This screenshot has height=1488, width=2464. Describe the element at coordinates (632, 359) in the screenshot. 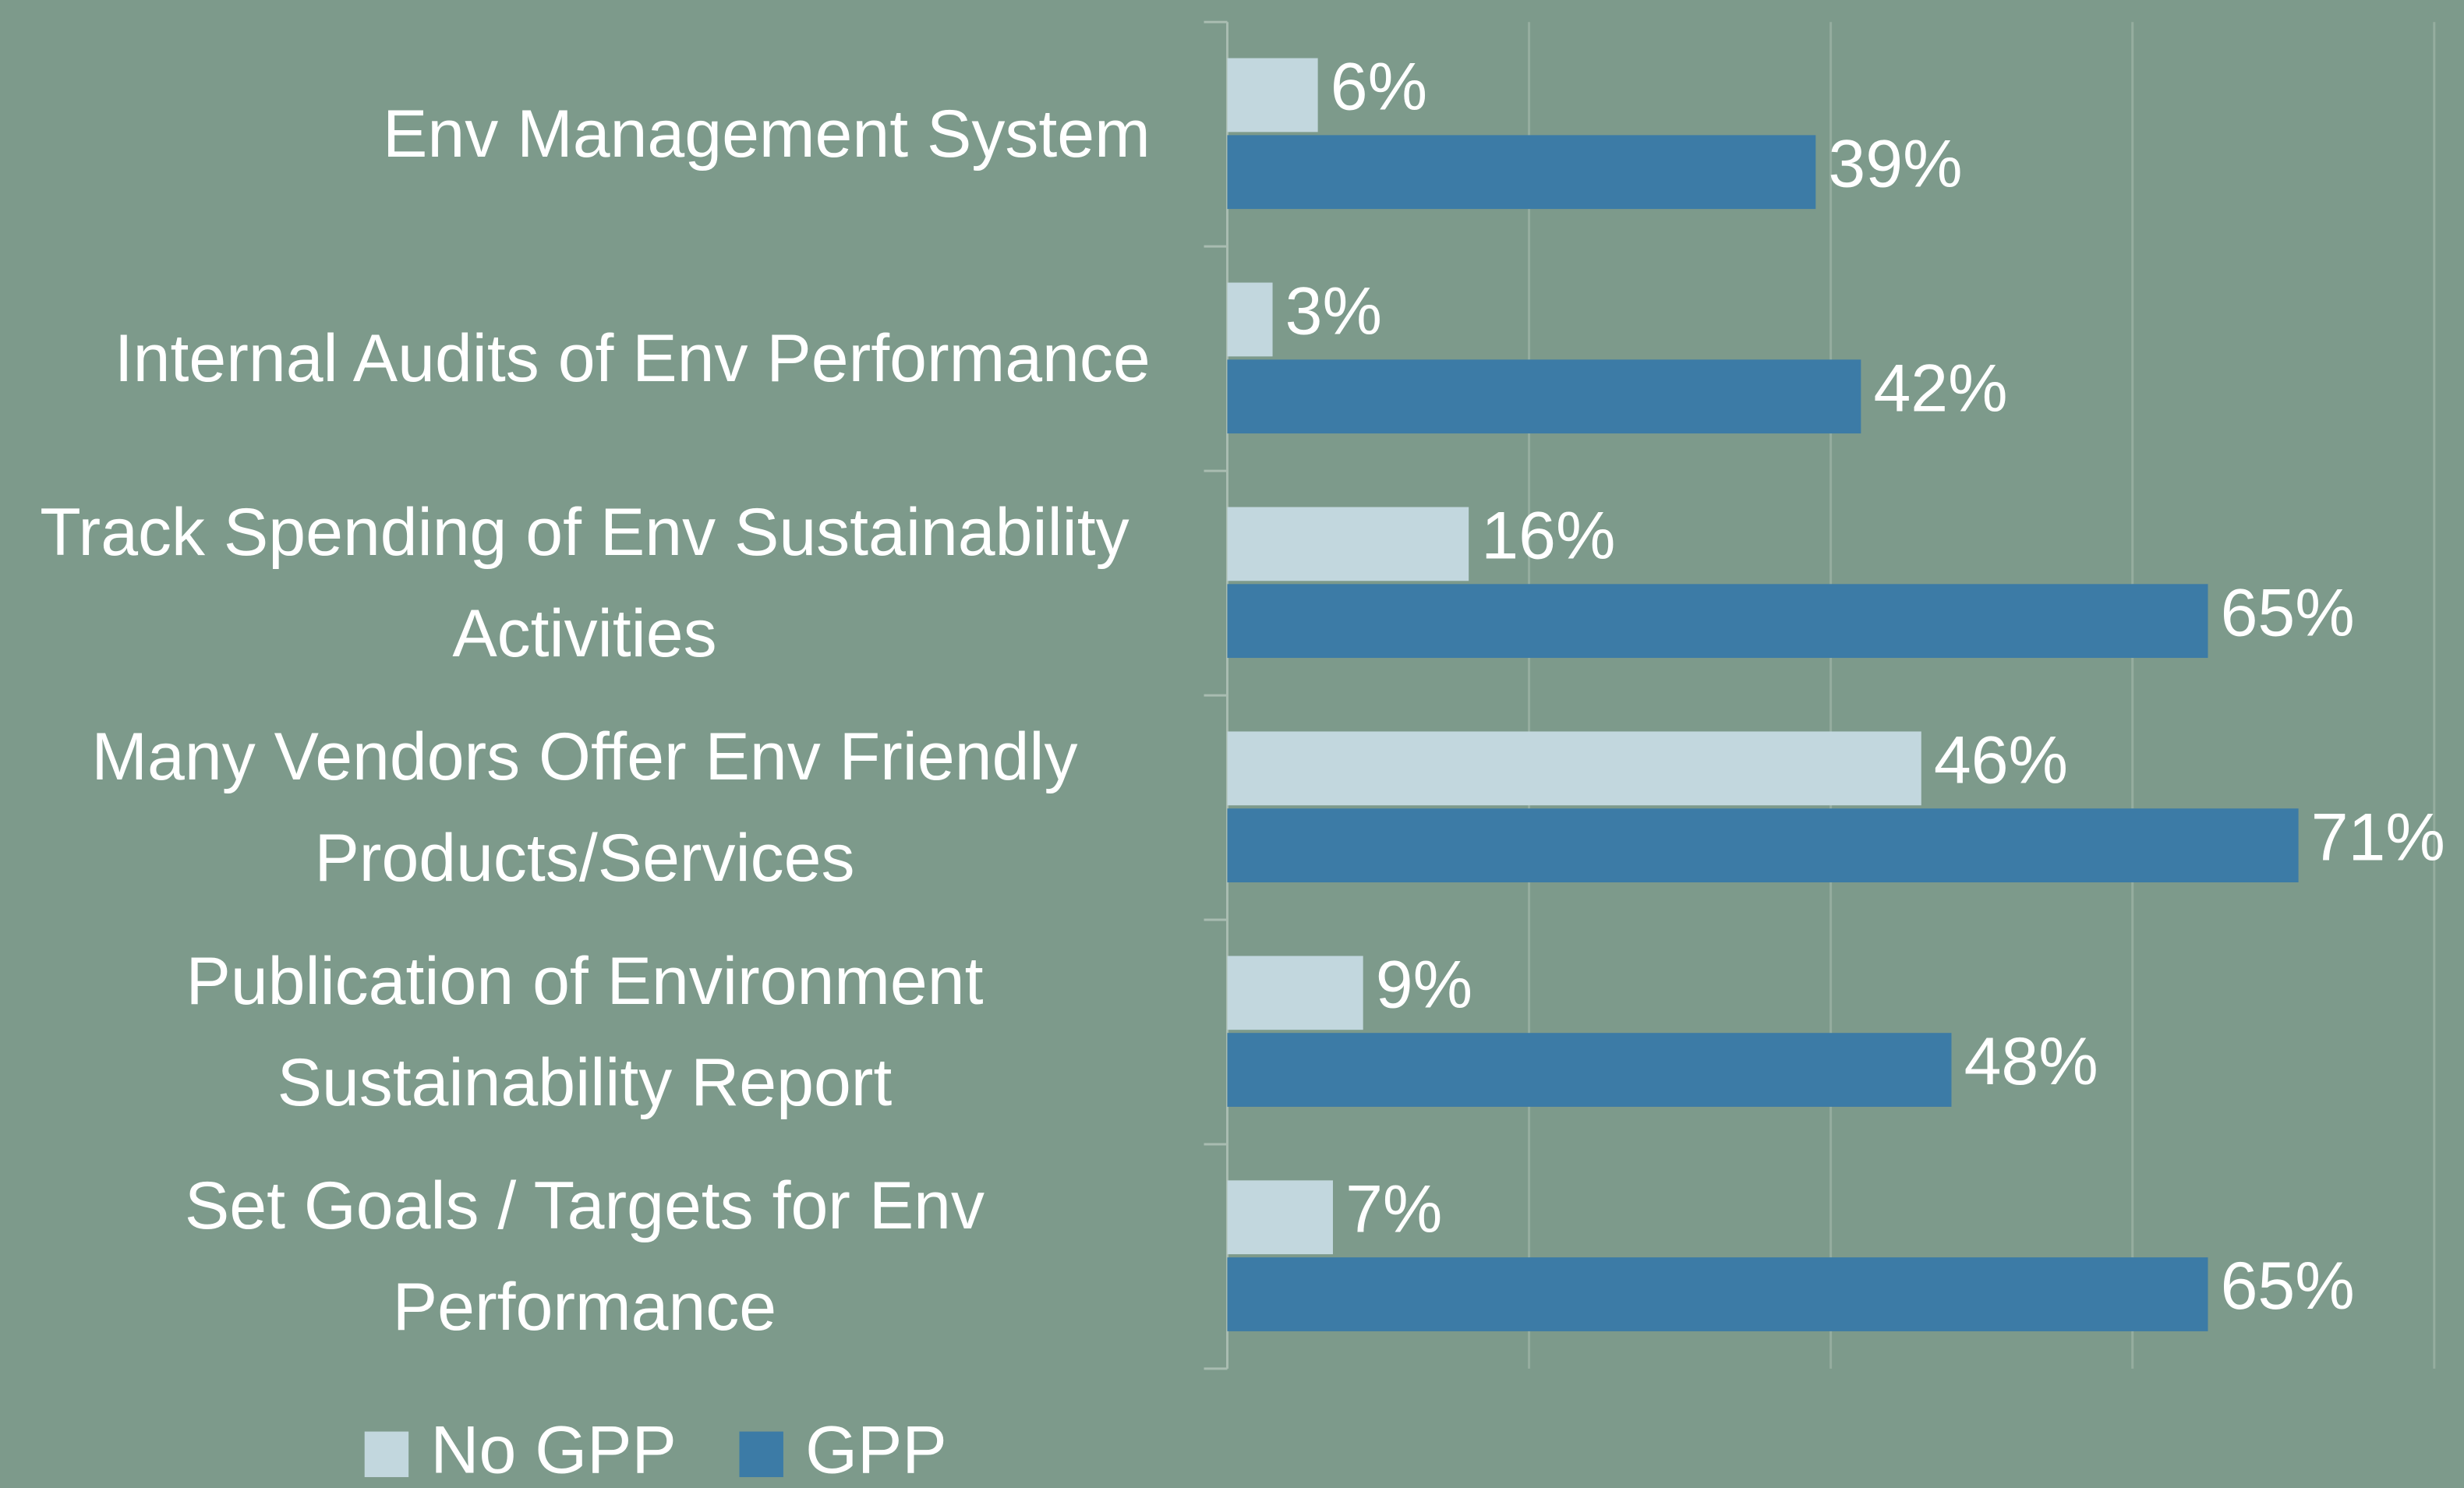

I see `category-label: Internal Audits of Env Performance` at that location.